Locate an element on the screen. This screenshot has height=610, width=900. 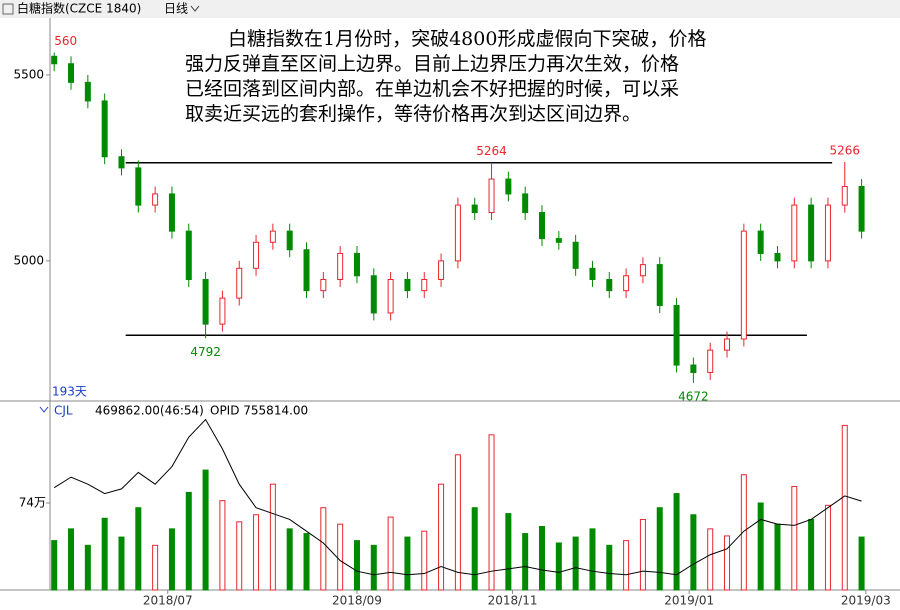
cjl-value: 469862.00(46:54) is located at coordinates (149, 411).